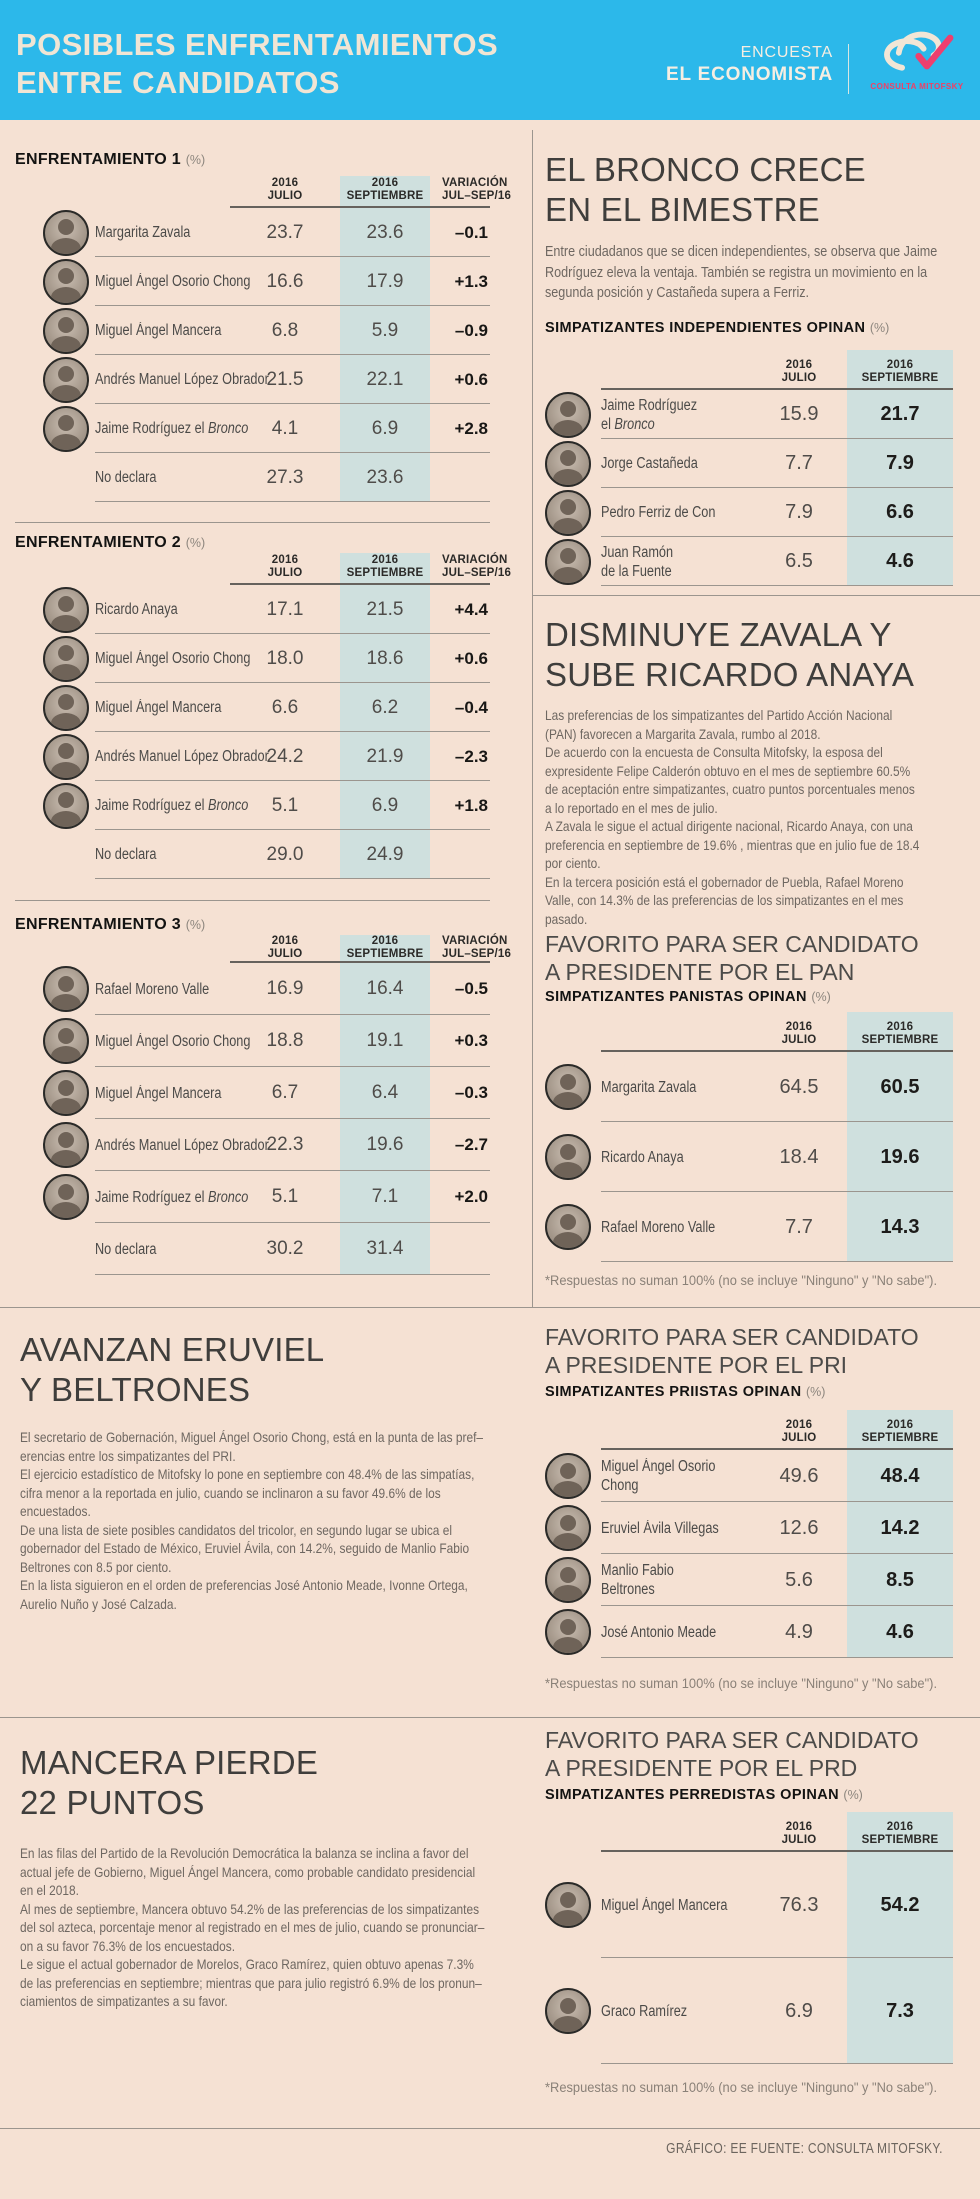 The width and height of the screenshot is (980, 2199). I want to click on column-header-variacion: VARIACIÓN JUL–SEP/16, so click(477, 189).